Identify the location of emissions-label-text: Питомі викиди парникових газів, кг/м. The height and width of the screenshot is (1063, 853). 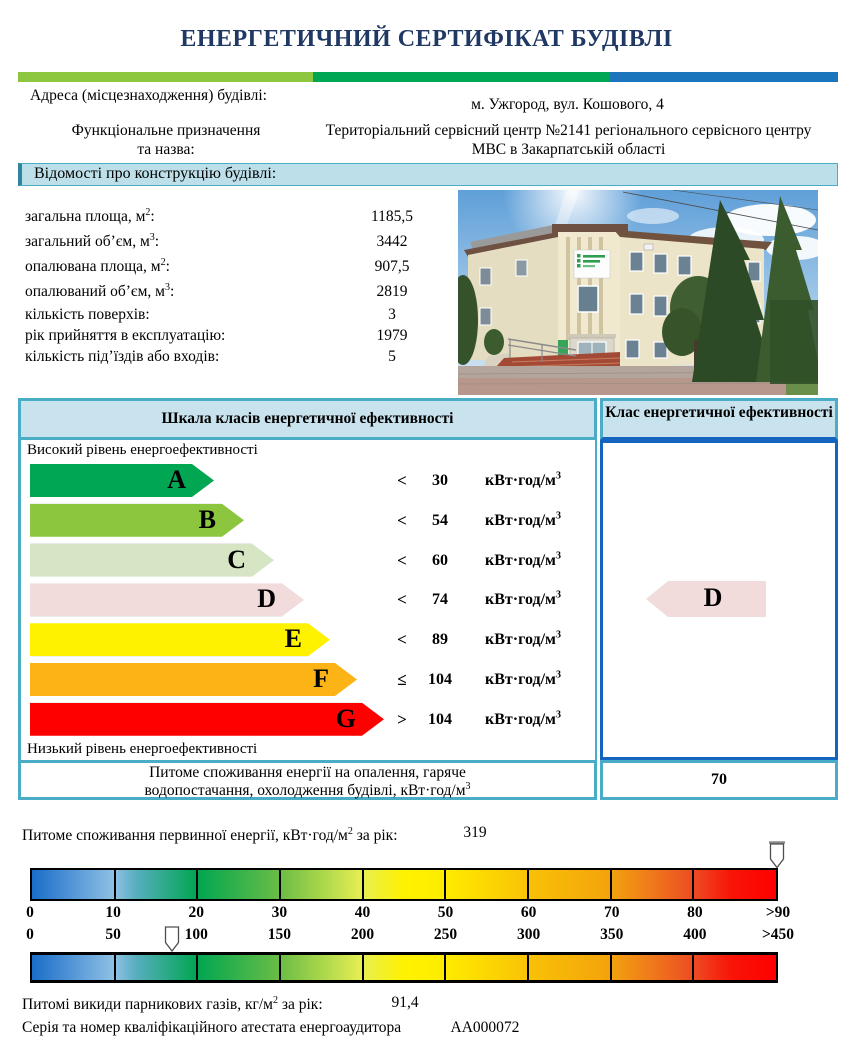
(147, 1004).